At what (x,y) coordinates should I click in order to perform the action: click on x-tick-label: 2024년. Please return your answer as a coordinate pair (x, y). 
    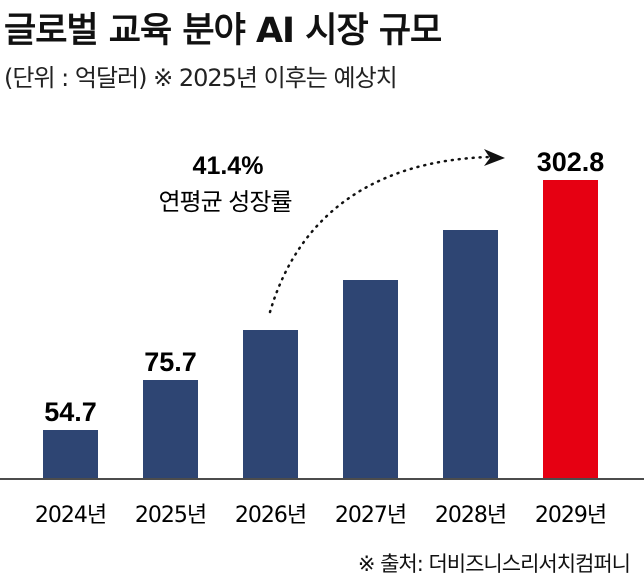
    Looking at the image, I should click on (70, 515).